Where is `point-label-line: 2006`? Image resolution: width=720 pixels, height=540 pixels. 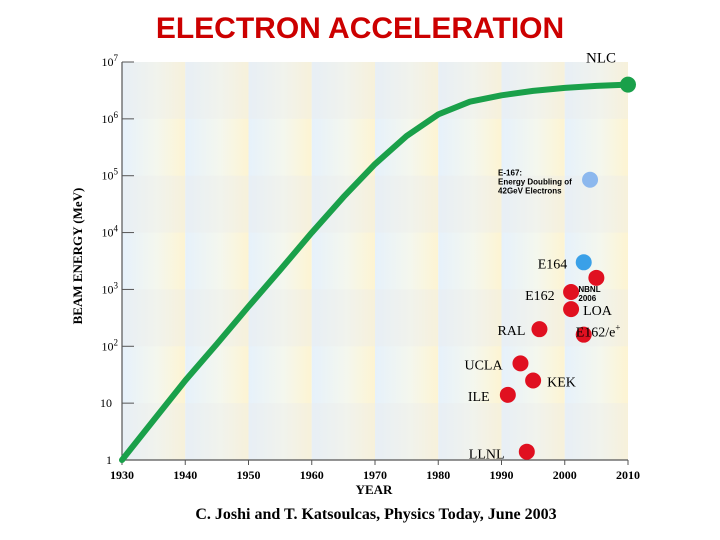 point-label-line: 2006 is located at coordinates (587, 298).